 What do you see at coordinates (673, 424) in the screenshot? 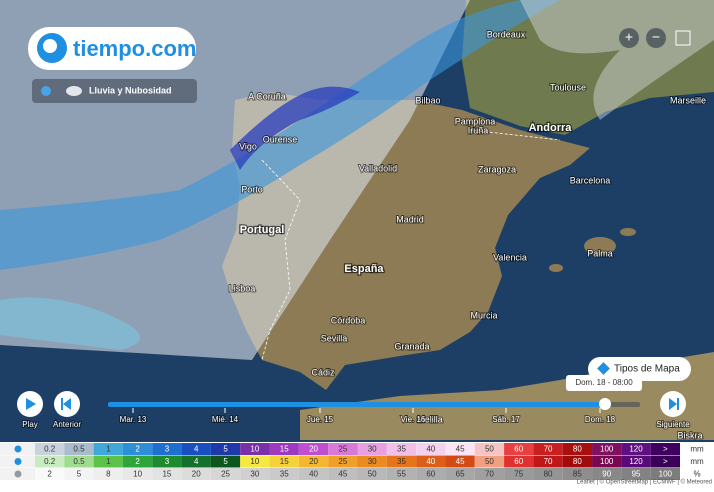
I see `next-label: Siguiente` at bounding box center [673, 424].